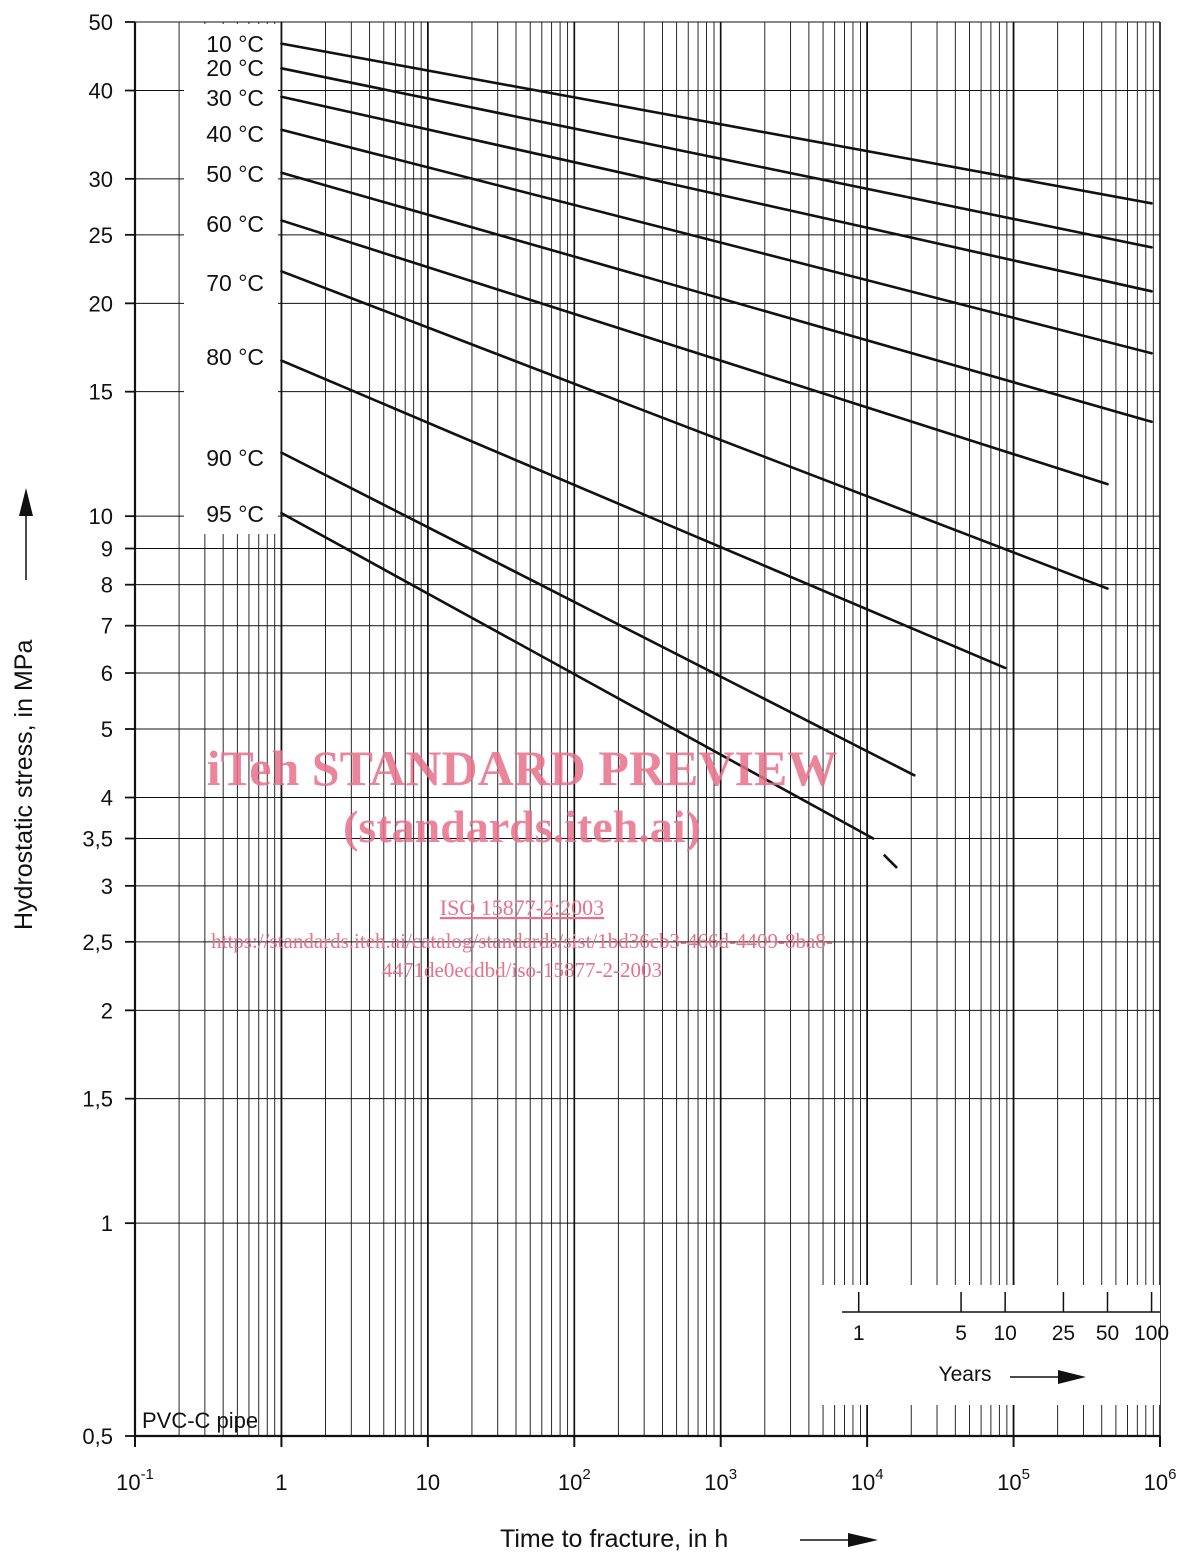 The image size is (1192, 1555). Describe the element at coordinates (101, 22) in the screenshot. I see `y-tick-label: 50` at that location.